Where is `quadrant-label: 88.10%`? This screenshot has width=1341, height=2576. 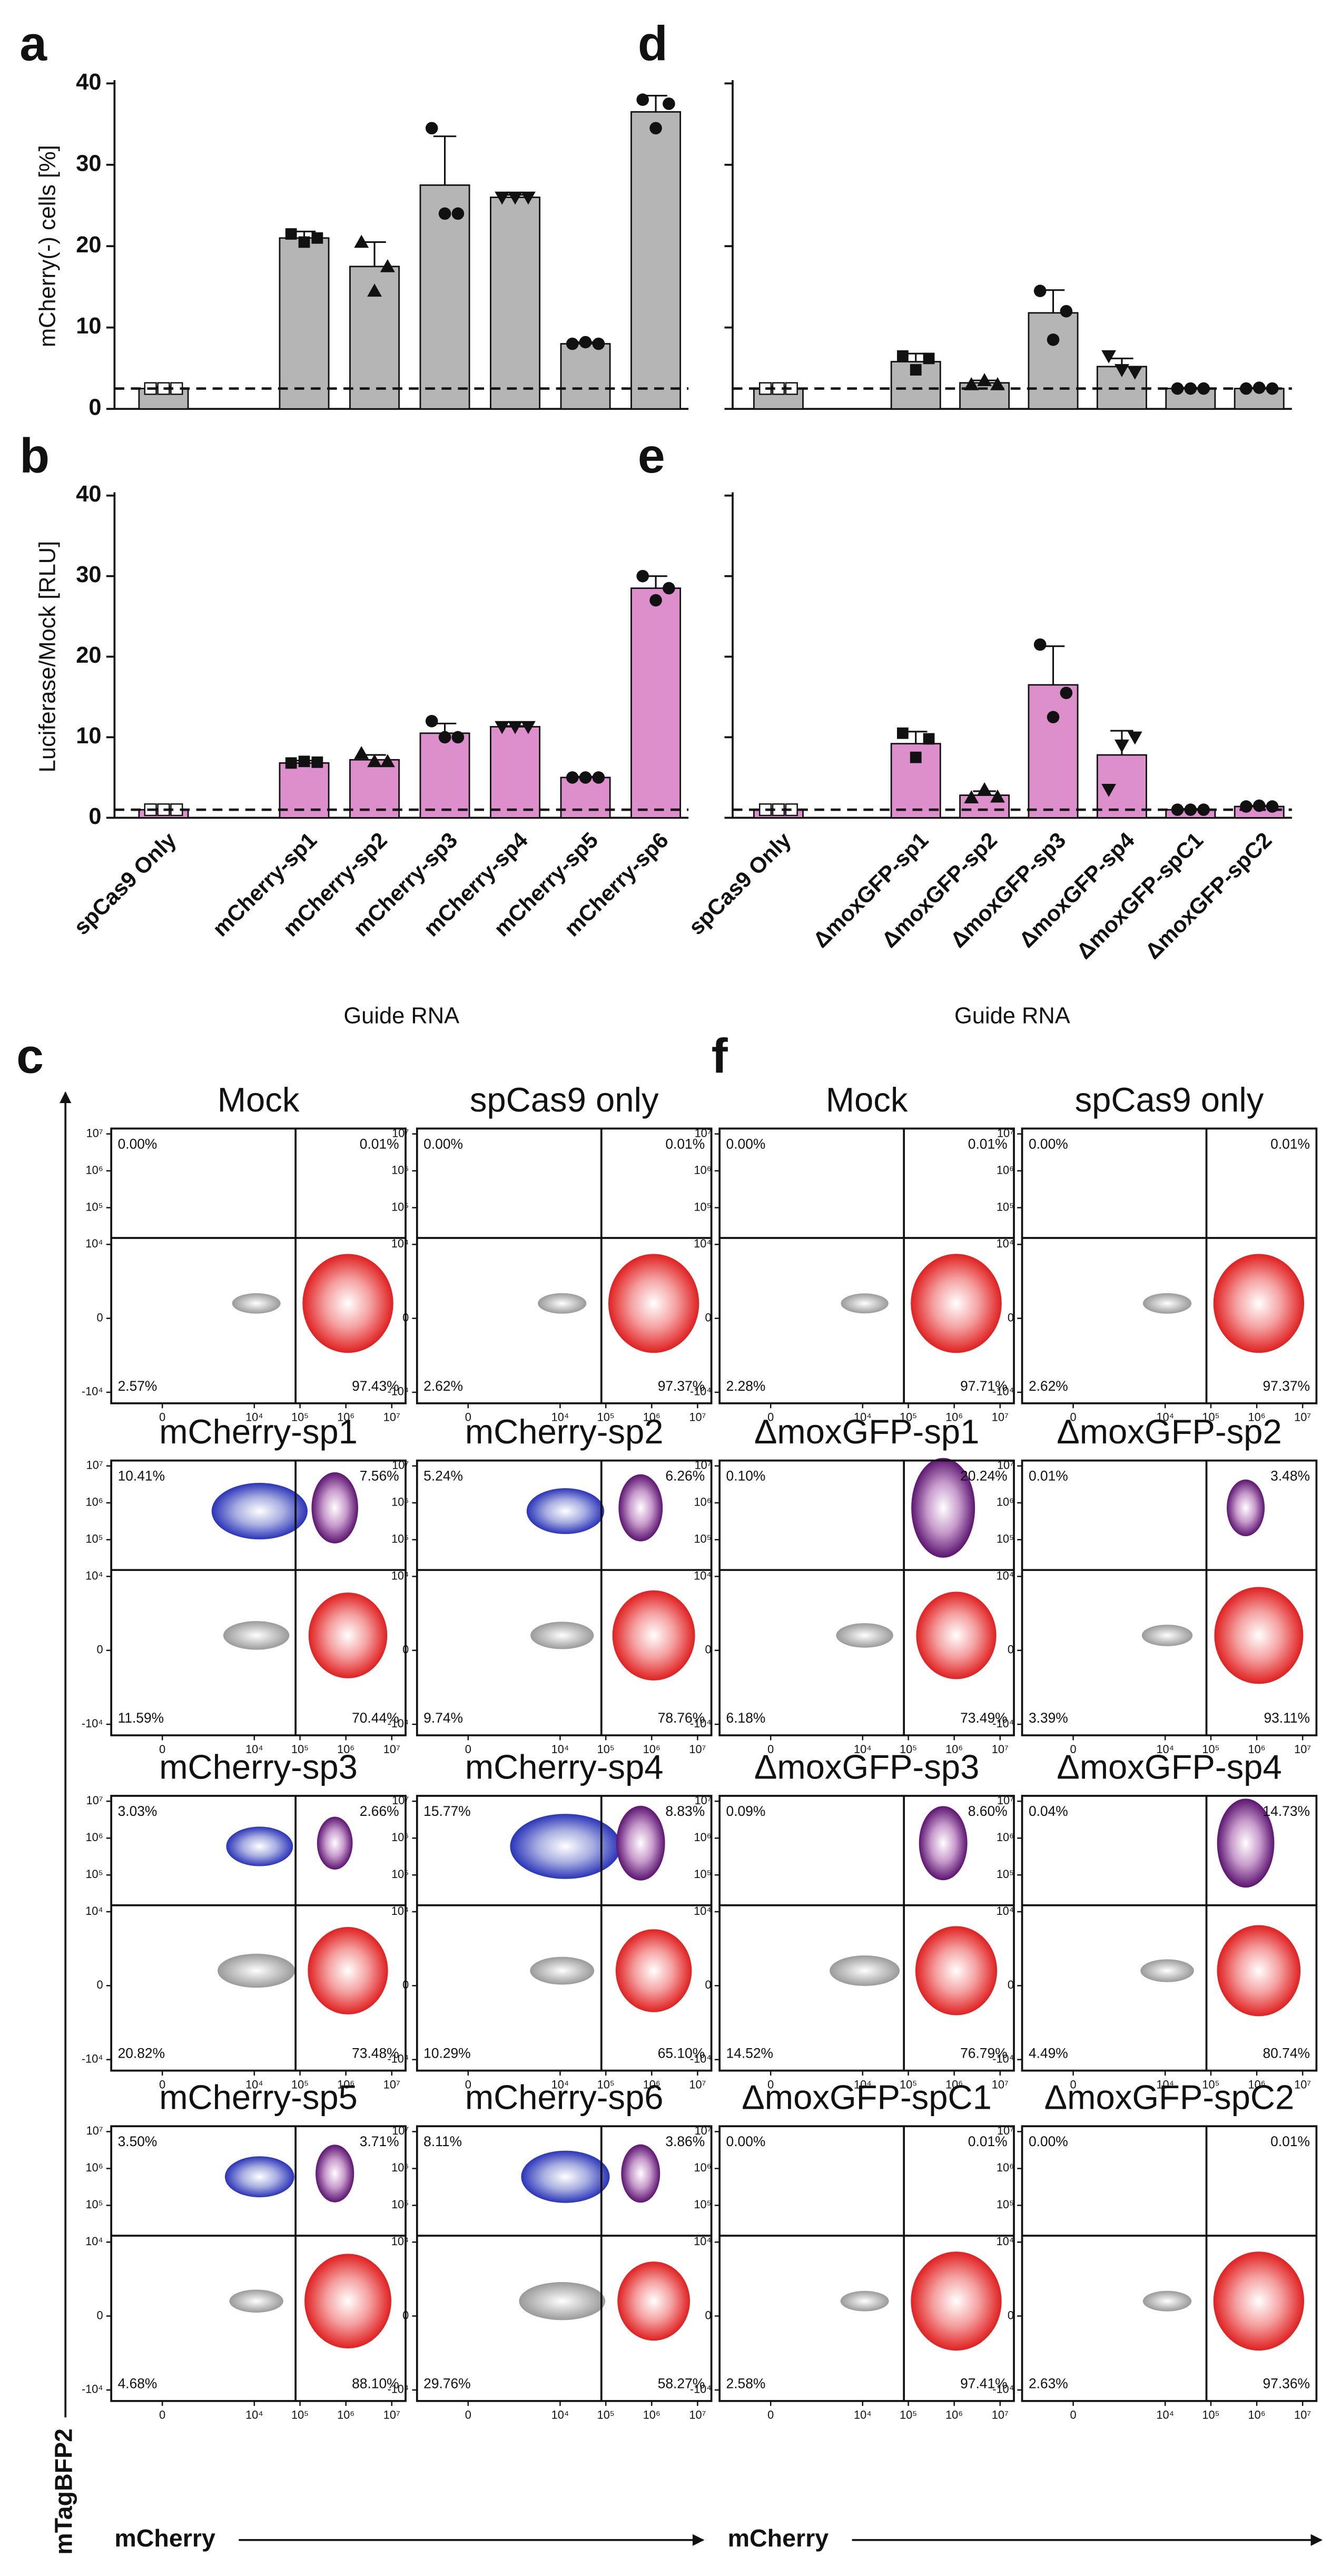 quadrant-label: 88.10% is located at coordinates (375, 2384).